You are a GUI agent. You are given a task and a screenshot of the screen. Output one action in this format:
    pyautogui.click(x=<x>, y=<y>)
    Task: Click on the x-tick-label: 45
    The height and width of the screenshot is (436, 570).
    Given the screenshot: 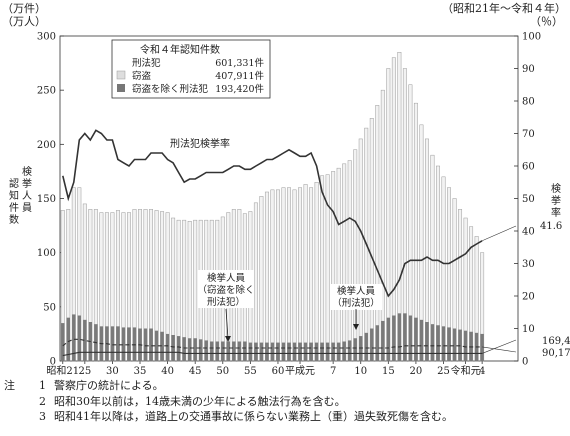 What is the action you would take?
    pyautogui.click(x=195, y=371)
    